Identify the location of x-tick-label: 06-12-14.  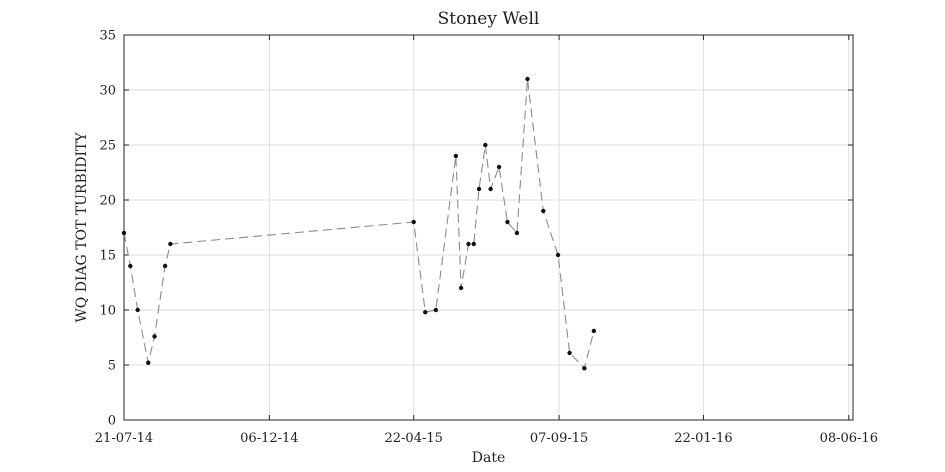
(269, 438).